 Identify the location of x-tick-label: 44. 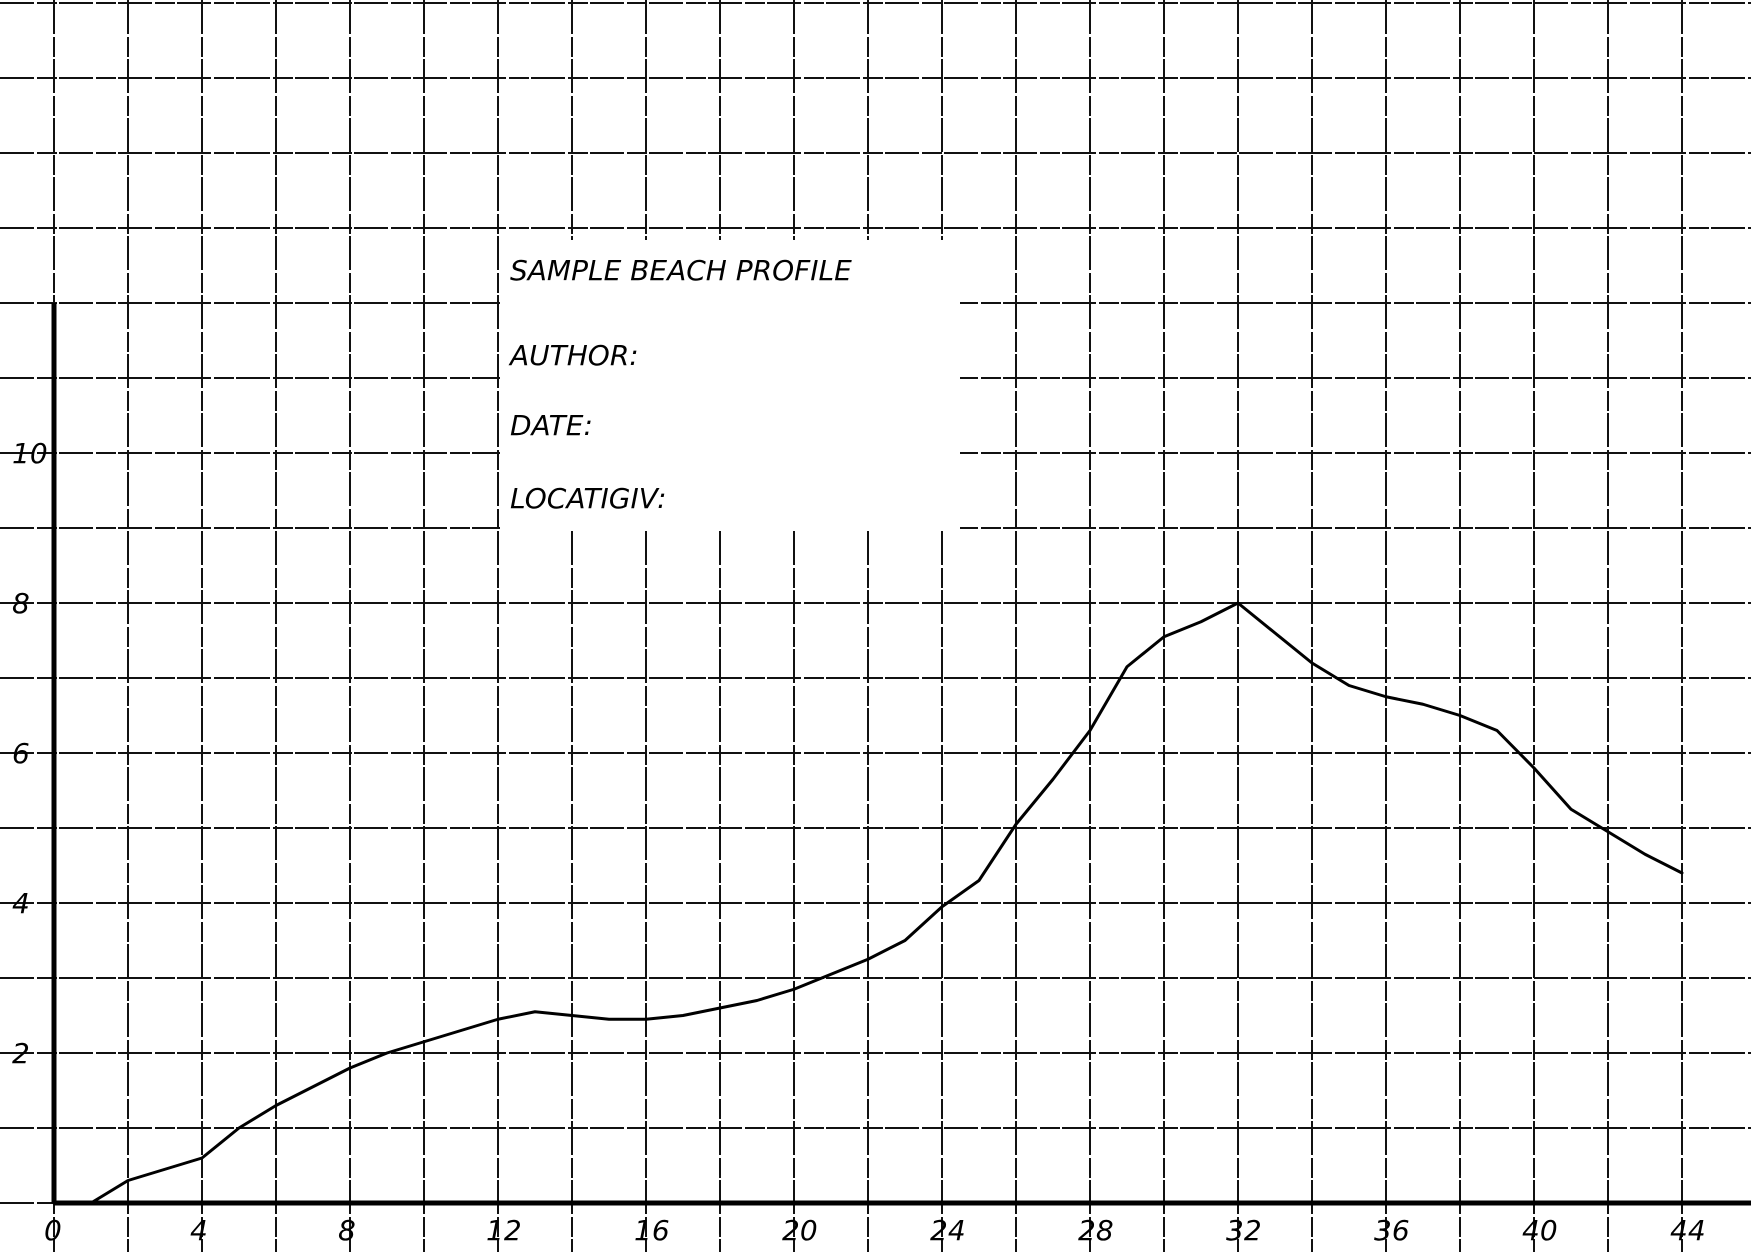
(1688, 1230).